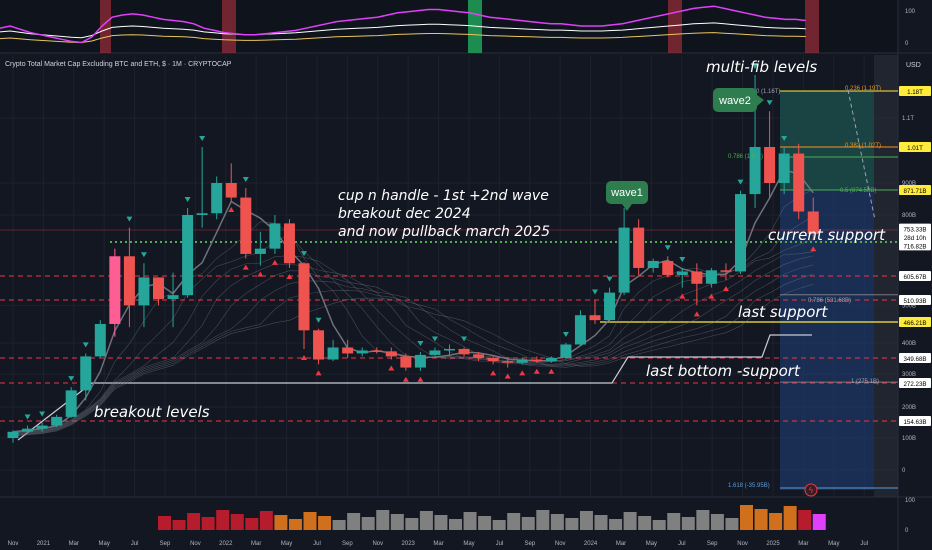 The height and width of the screenshot is (550, 932). Describe the element at coordinates (773, 544) in the screenshot. I see `x-tick-label: 2025` at that location.